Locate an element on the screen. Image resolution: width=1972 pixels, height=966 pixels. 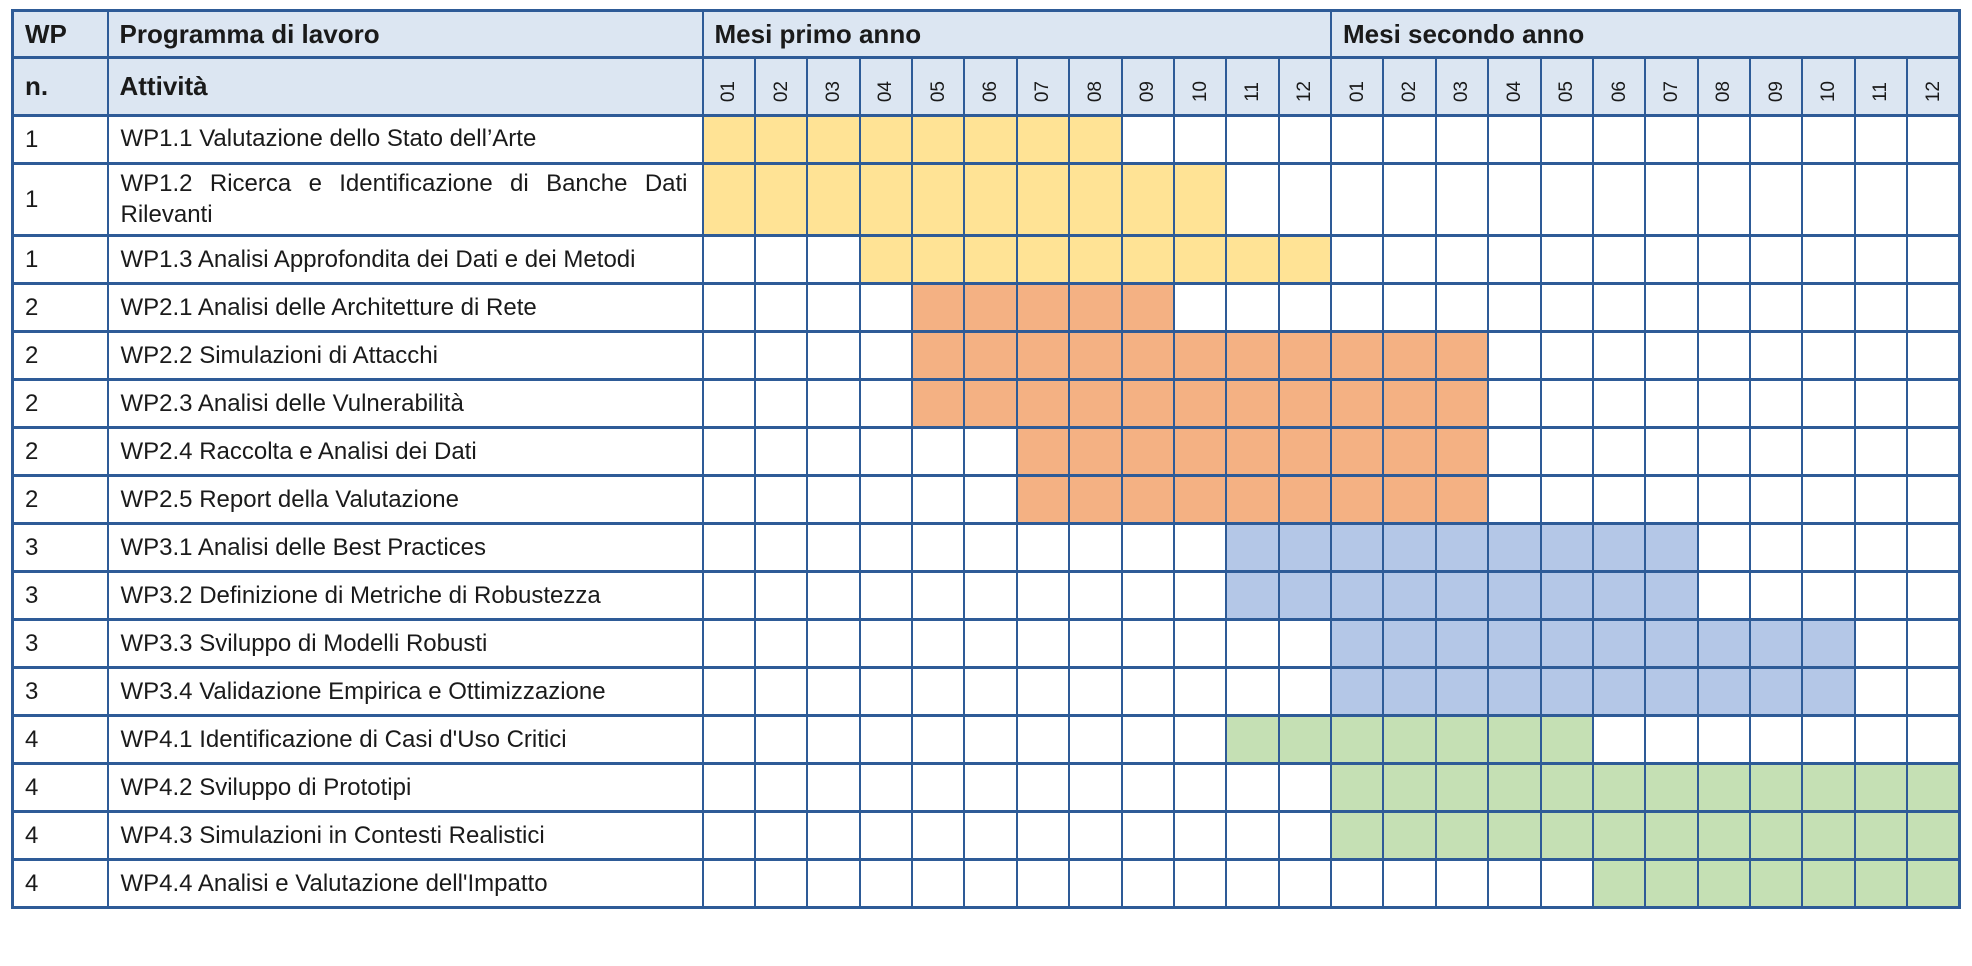
month-label: 04 is located at coordinates (886, 91).